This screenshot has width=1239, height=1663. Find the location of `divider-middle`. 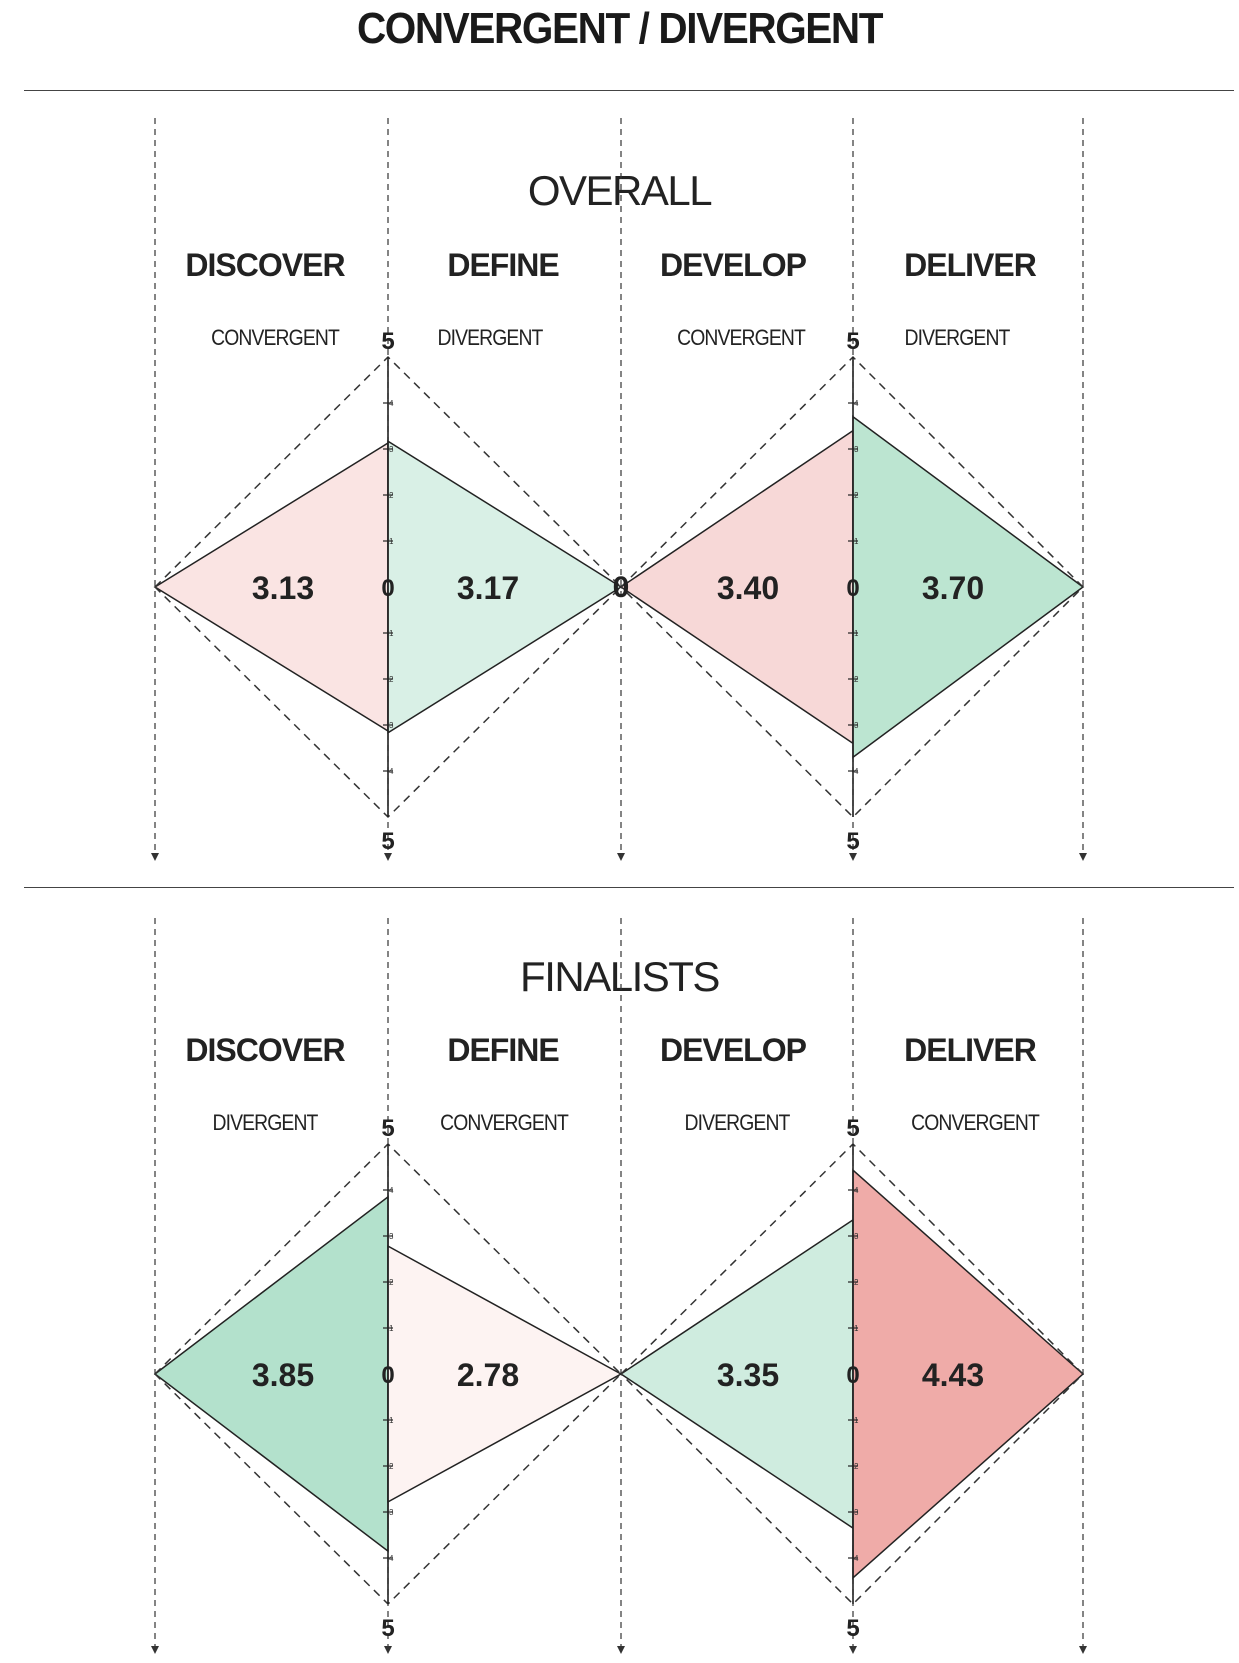

divider-middle is located at coordinates (629, 887).